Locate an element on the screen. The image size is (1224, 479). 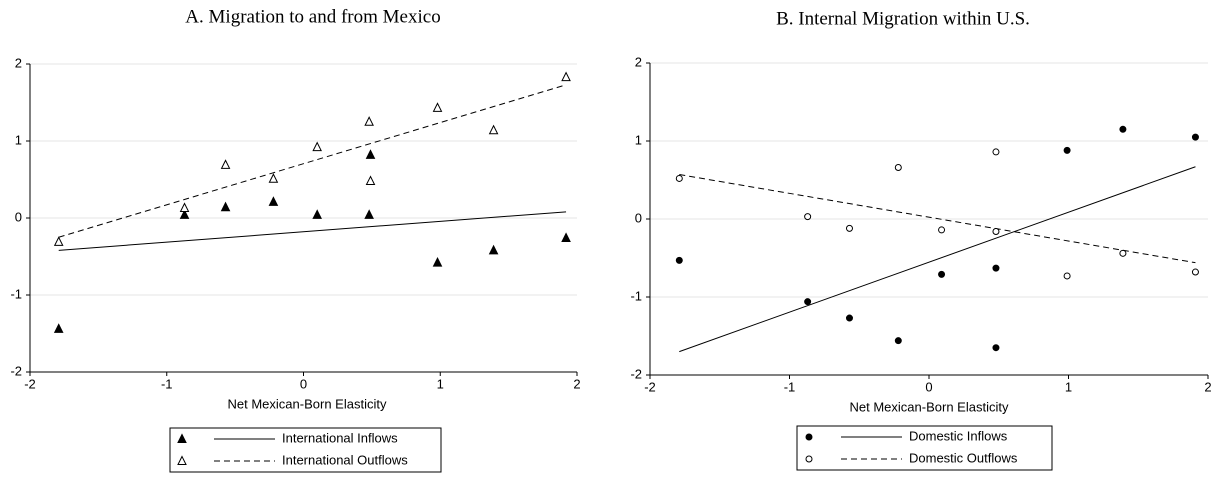
legend-label: International Inflows is located at coordinates (340, 437).